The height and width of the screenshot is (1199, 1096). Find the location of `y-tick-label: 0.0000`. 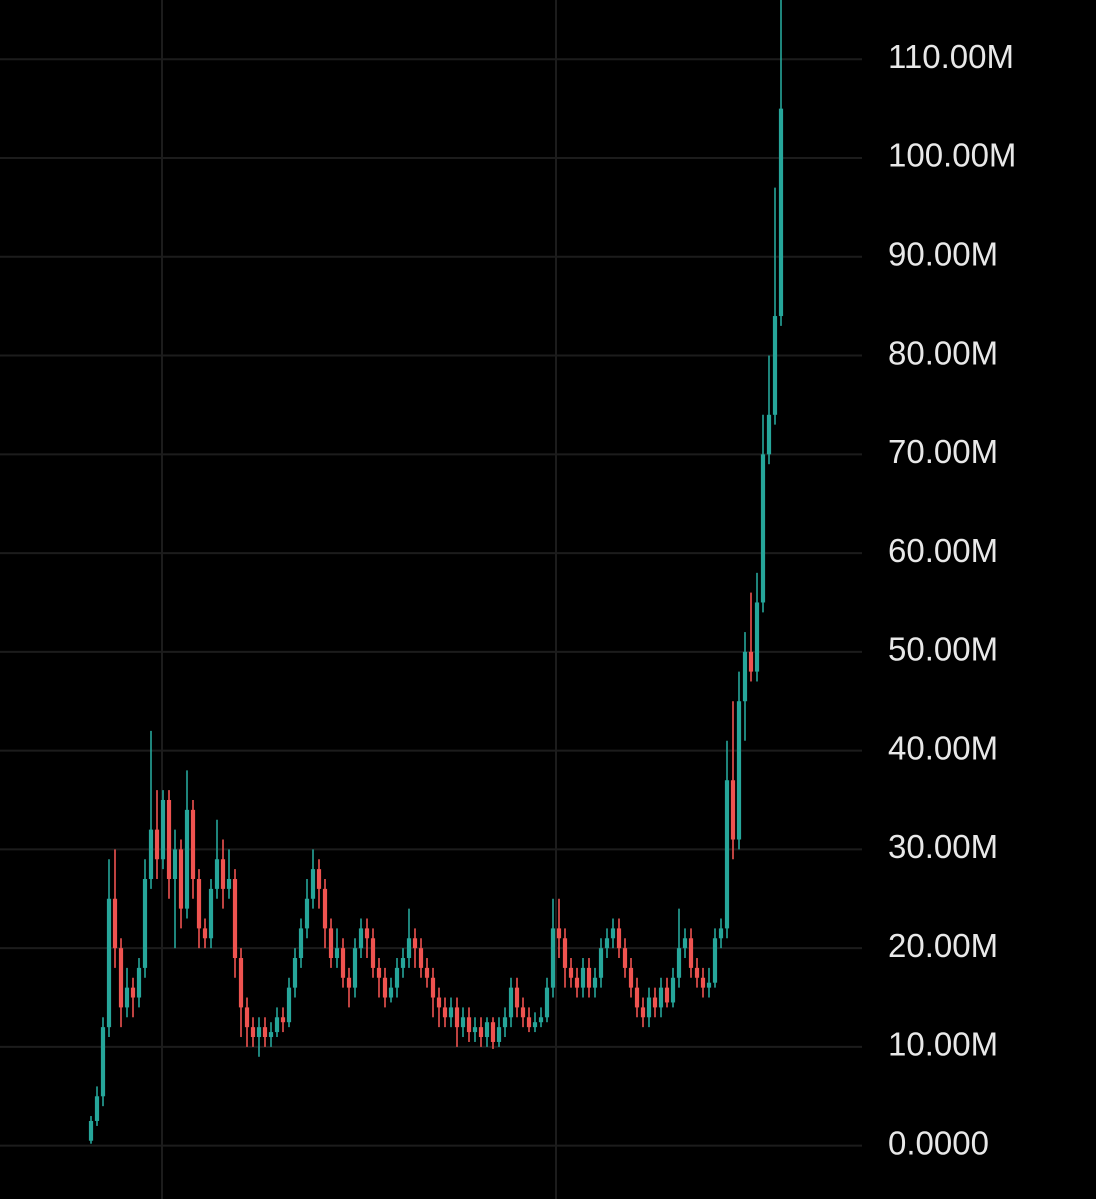

y-tick-label: 0.0000 is located at coordinates (938, 1142).